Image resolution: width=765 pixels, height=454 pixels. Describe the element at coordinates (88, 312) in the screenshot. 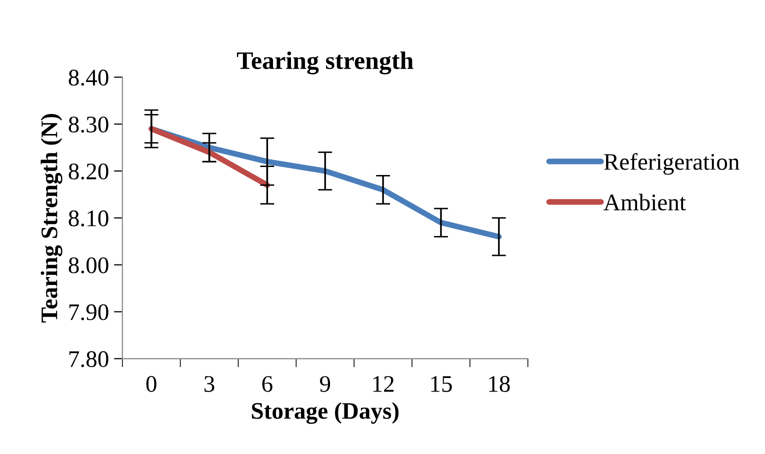

I see `y-tick-label: 7.90` at that location.